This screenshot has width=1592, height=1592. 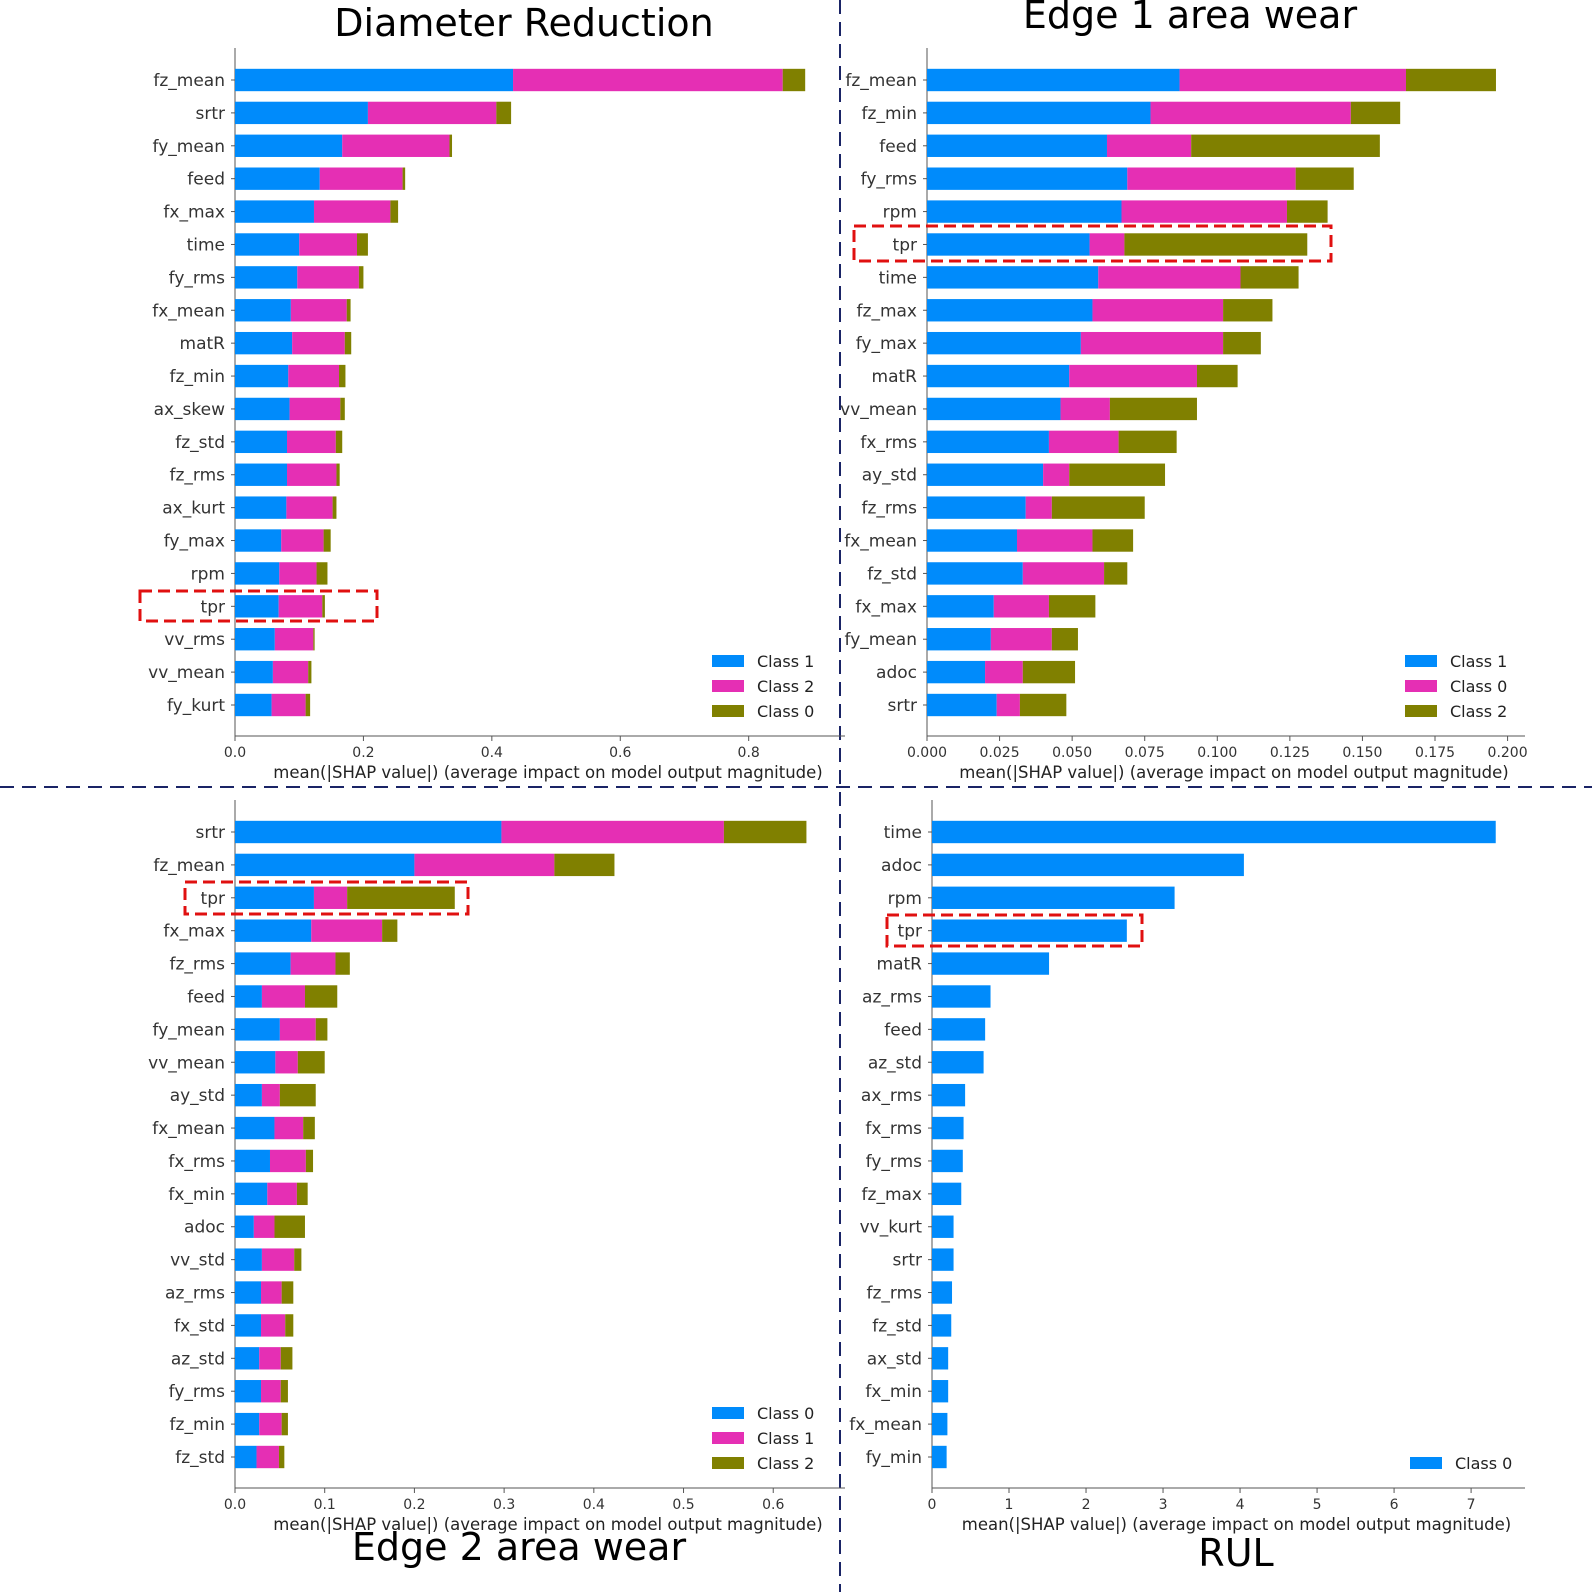 What do you see at coordinates (785, 686) in the screenshot?
I see `legend-label: Class 2` at bounding box center [785, 686].